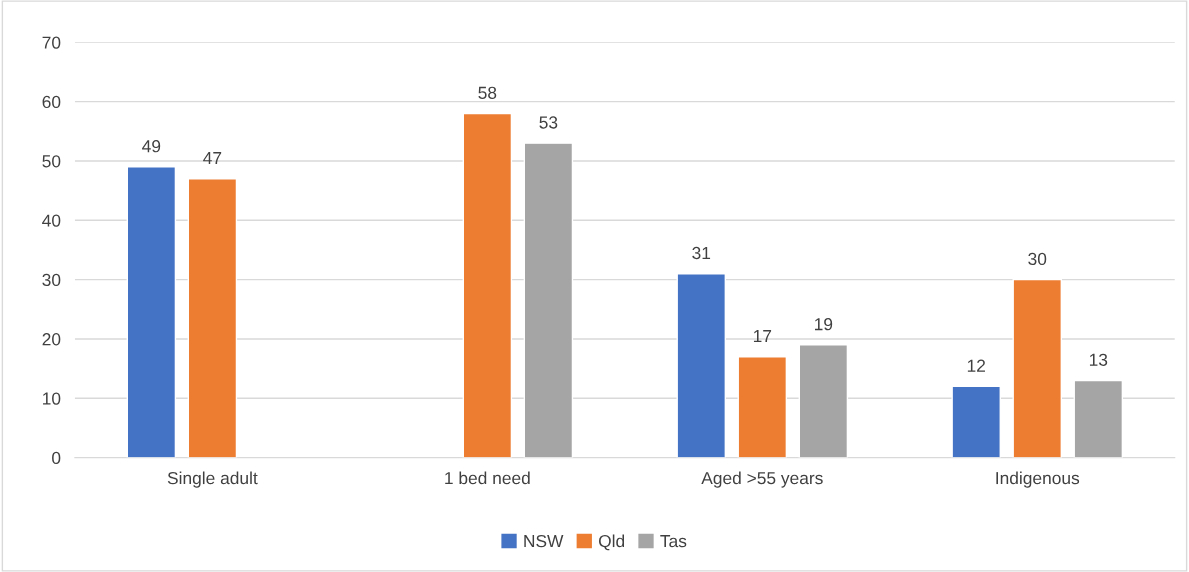 Image resolution: width=1189 pixels, height=572 pixels. What do you see at coordinates (762, 336) in the screenshot?
I see `data-label: 17` at bounding box center [762, 336].